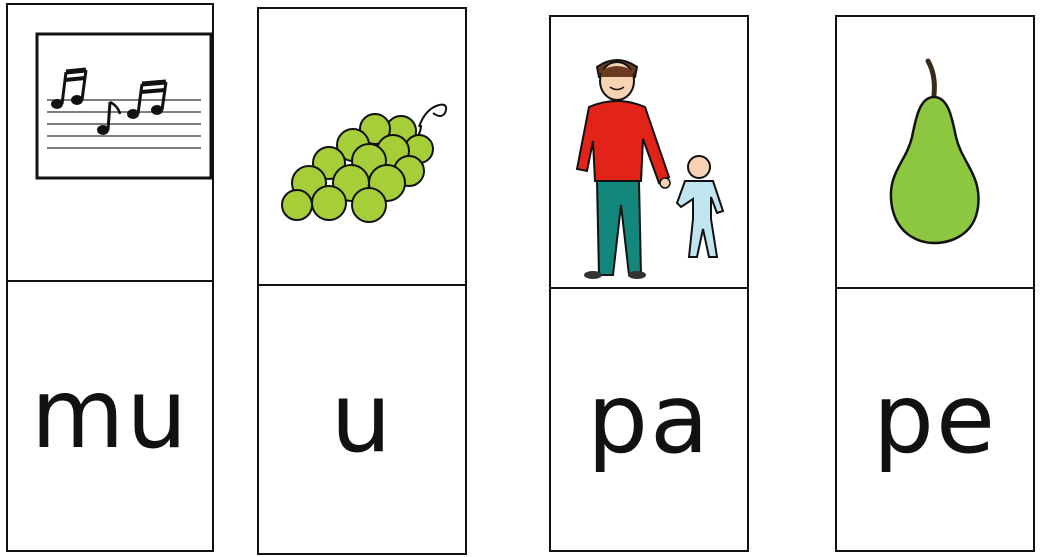  I want to click on syllable-panel: u, so click(362, 417).